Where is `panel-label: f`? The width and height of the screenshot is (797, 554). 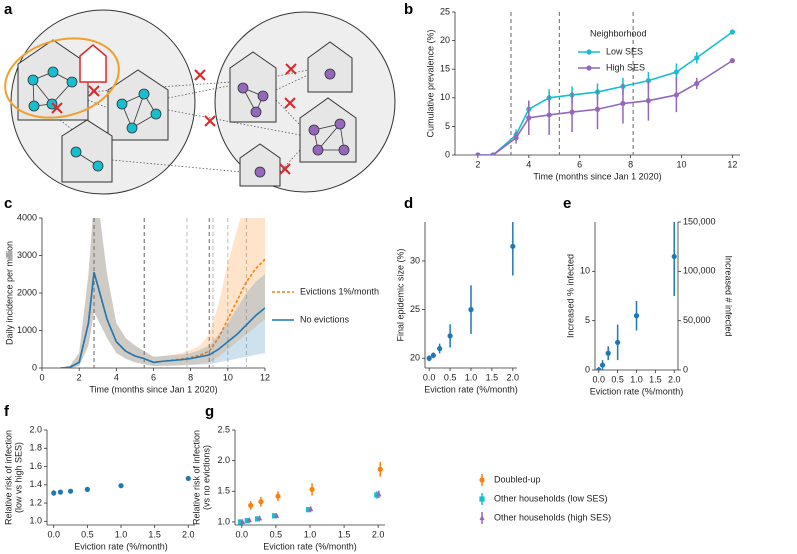 panel-label: f is located at coordinates (7, 411).